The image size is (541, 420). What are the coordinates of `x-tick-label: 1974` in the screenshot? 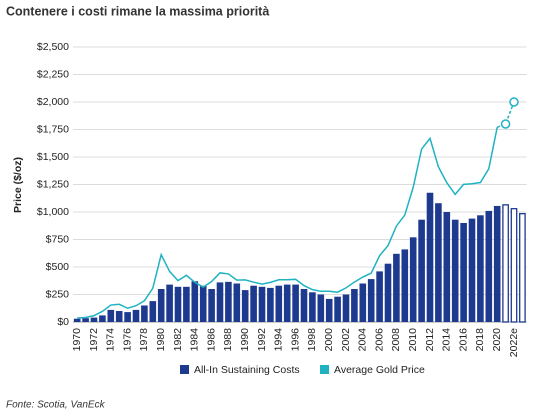 It's located at (111, 340).